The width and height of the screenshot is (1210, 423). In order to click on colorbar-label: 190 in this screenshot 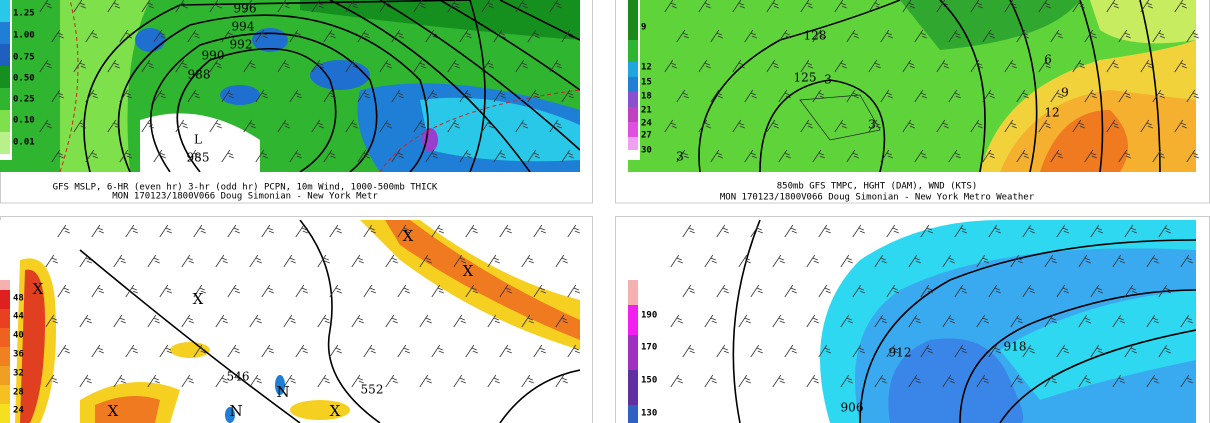, I will do `click(649, 316)`.